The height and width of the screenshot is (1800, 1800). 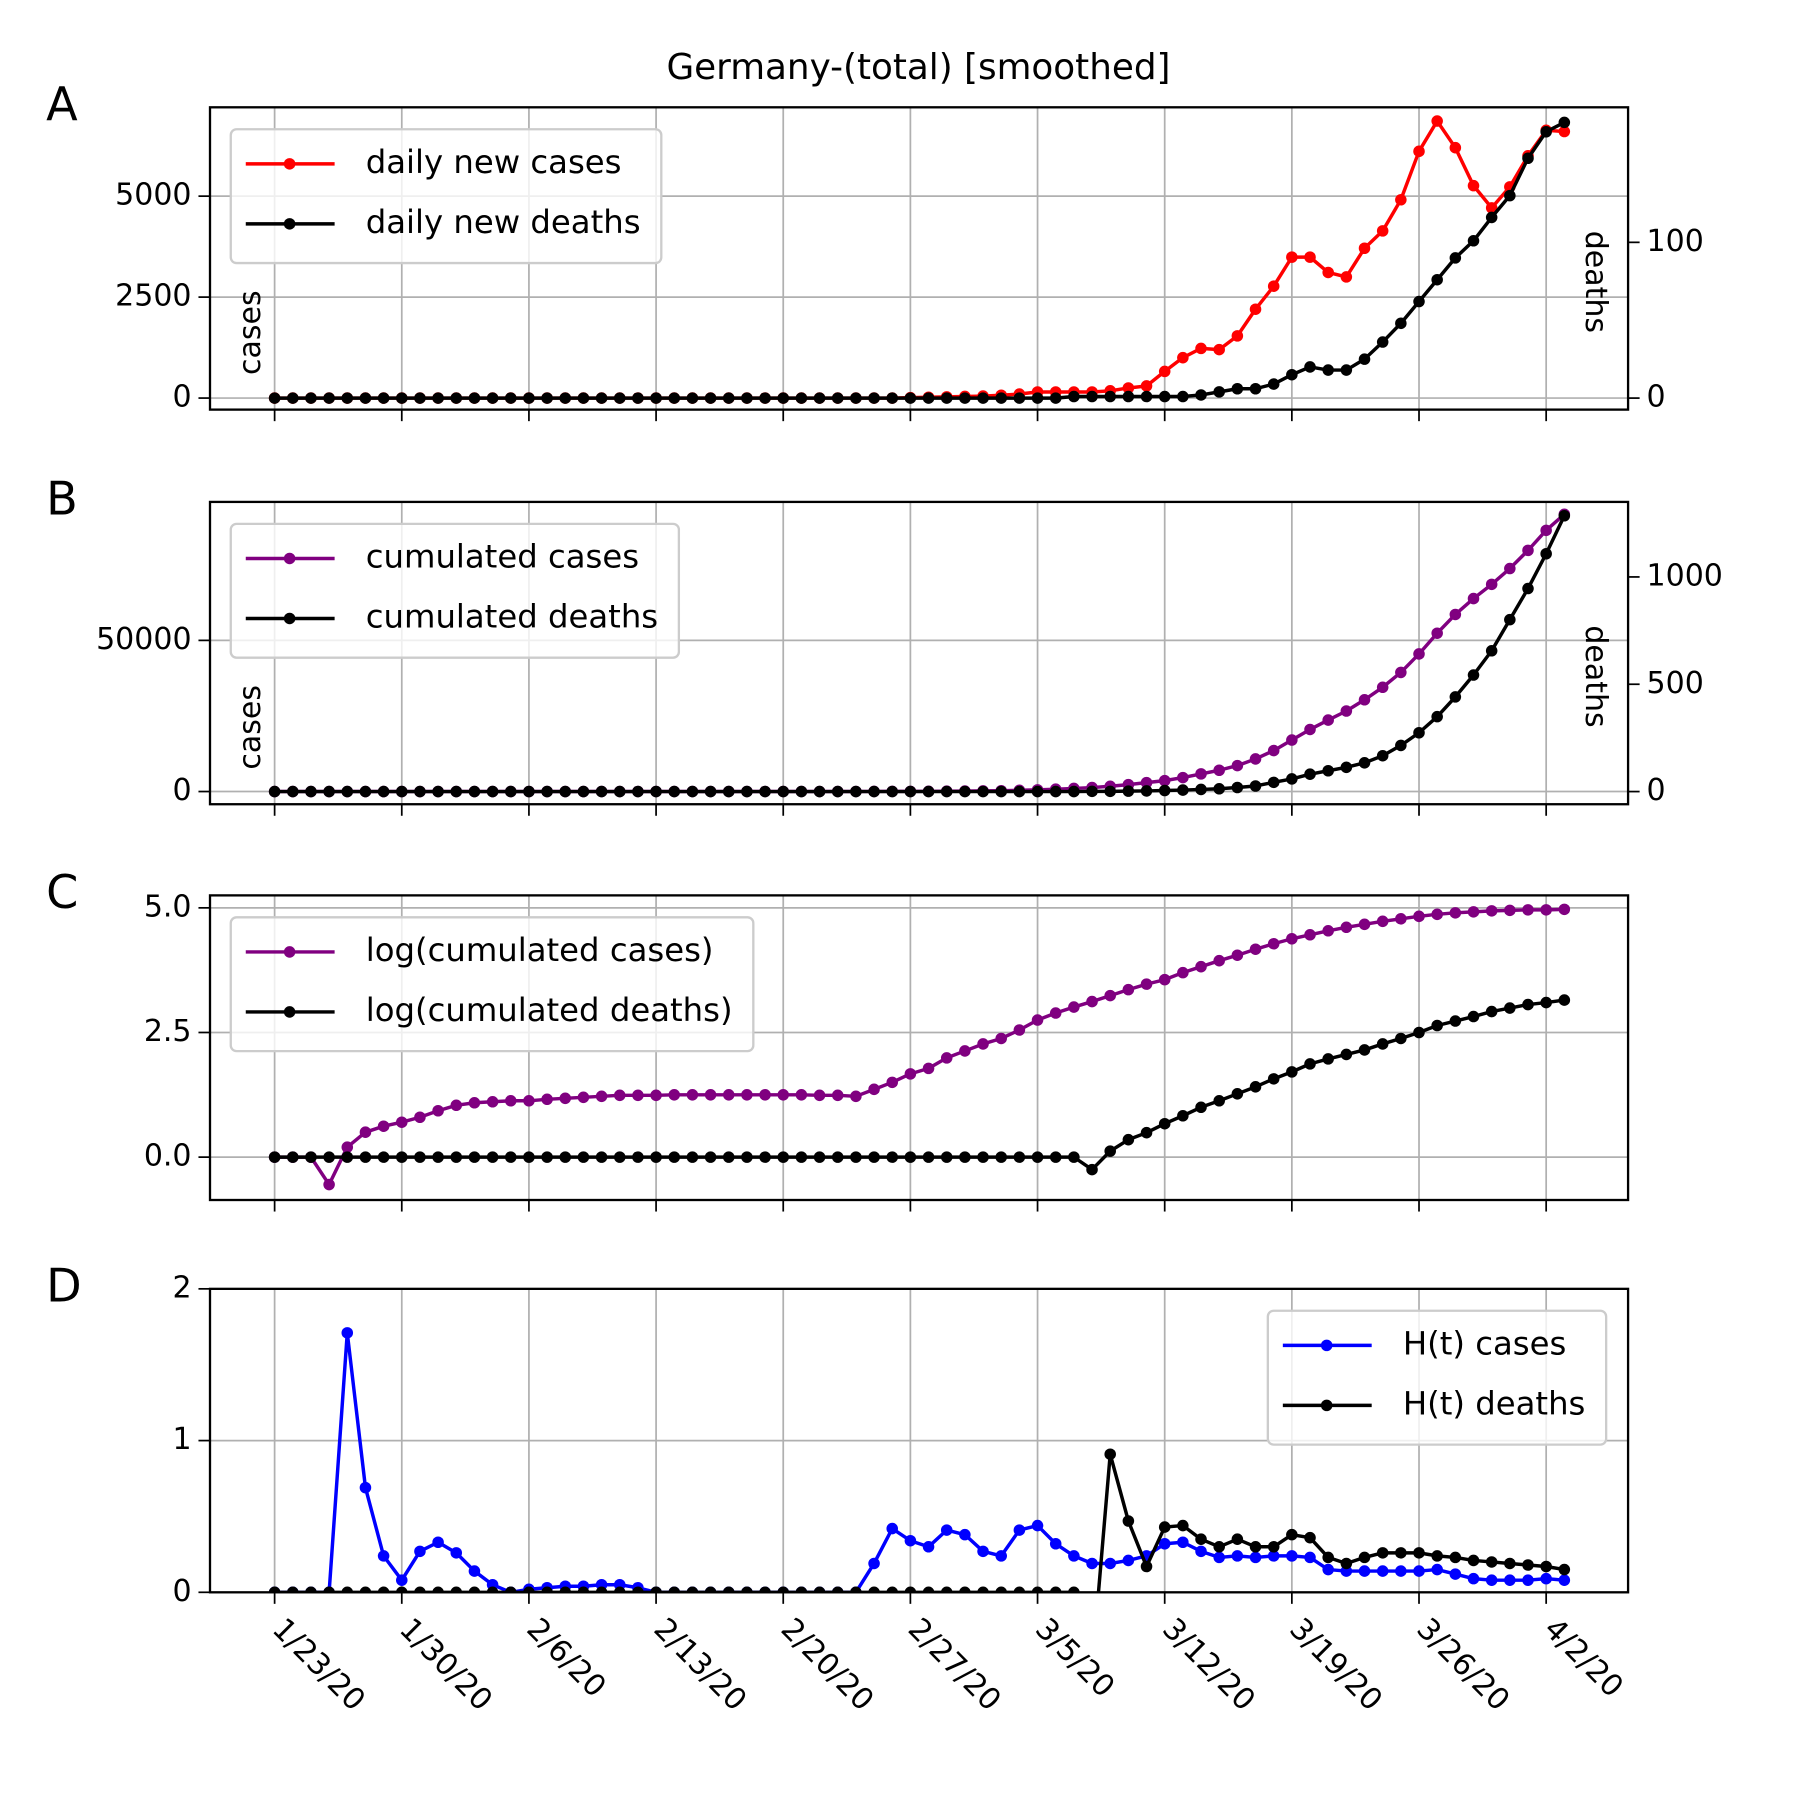 What do you see at coordinates (181, 1591) in the screenshot?
I see `y-tick-label: 0` at bounding box center [181, 1591].